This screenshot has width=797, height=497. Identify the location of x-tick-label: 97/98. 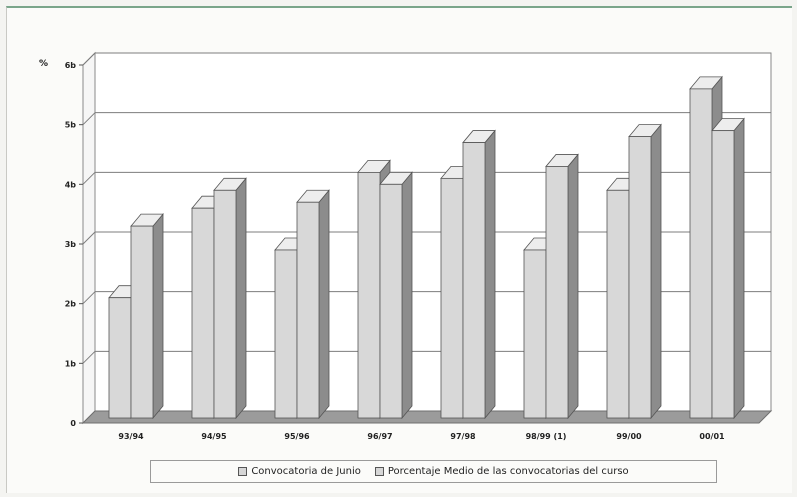
(463, 436).